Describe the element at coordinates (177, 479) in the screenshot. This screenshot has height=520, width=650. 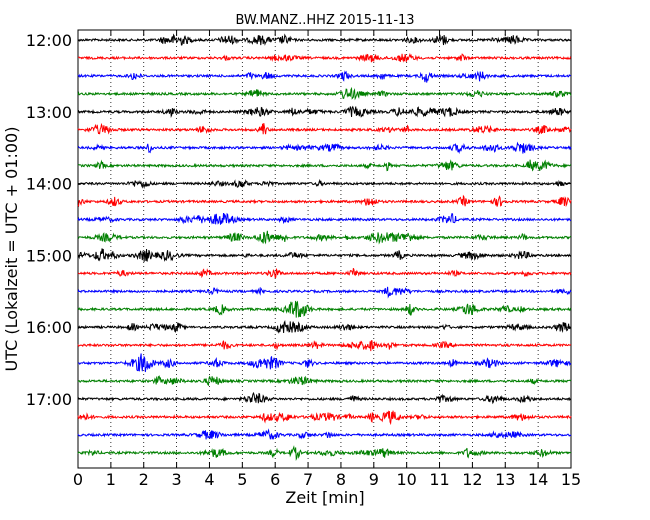
I see `x-tick-label: 3` at that location.